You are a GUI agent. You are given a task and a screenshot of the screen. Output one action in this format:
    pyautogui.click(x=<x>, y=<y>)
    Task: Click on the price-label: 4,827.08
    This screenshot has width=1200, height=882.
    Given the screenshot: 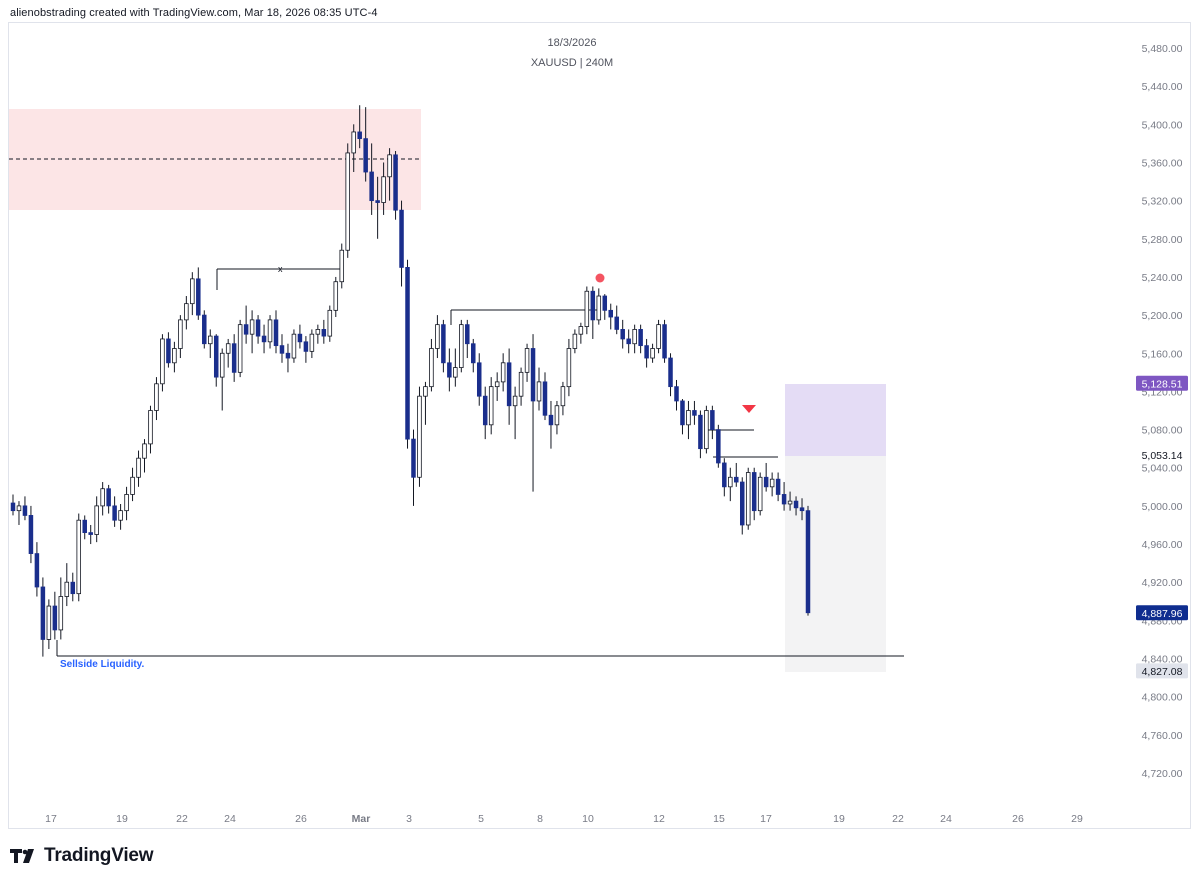 What is the action you would take?
    pyautogui.click(x=1162, y=671)
    